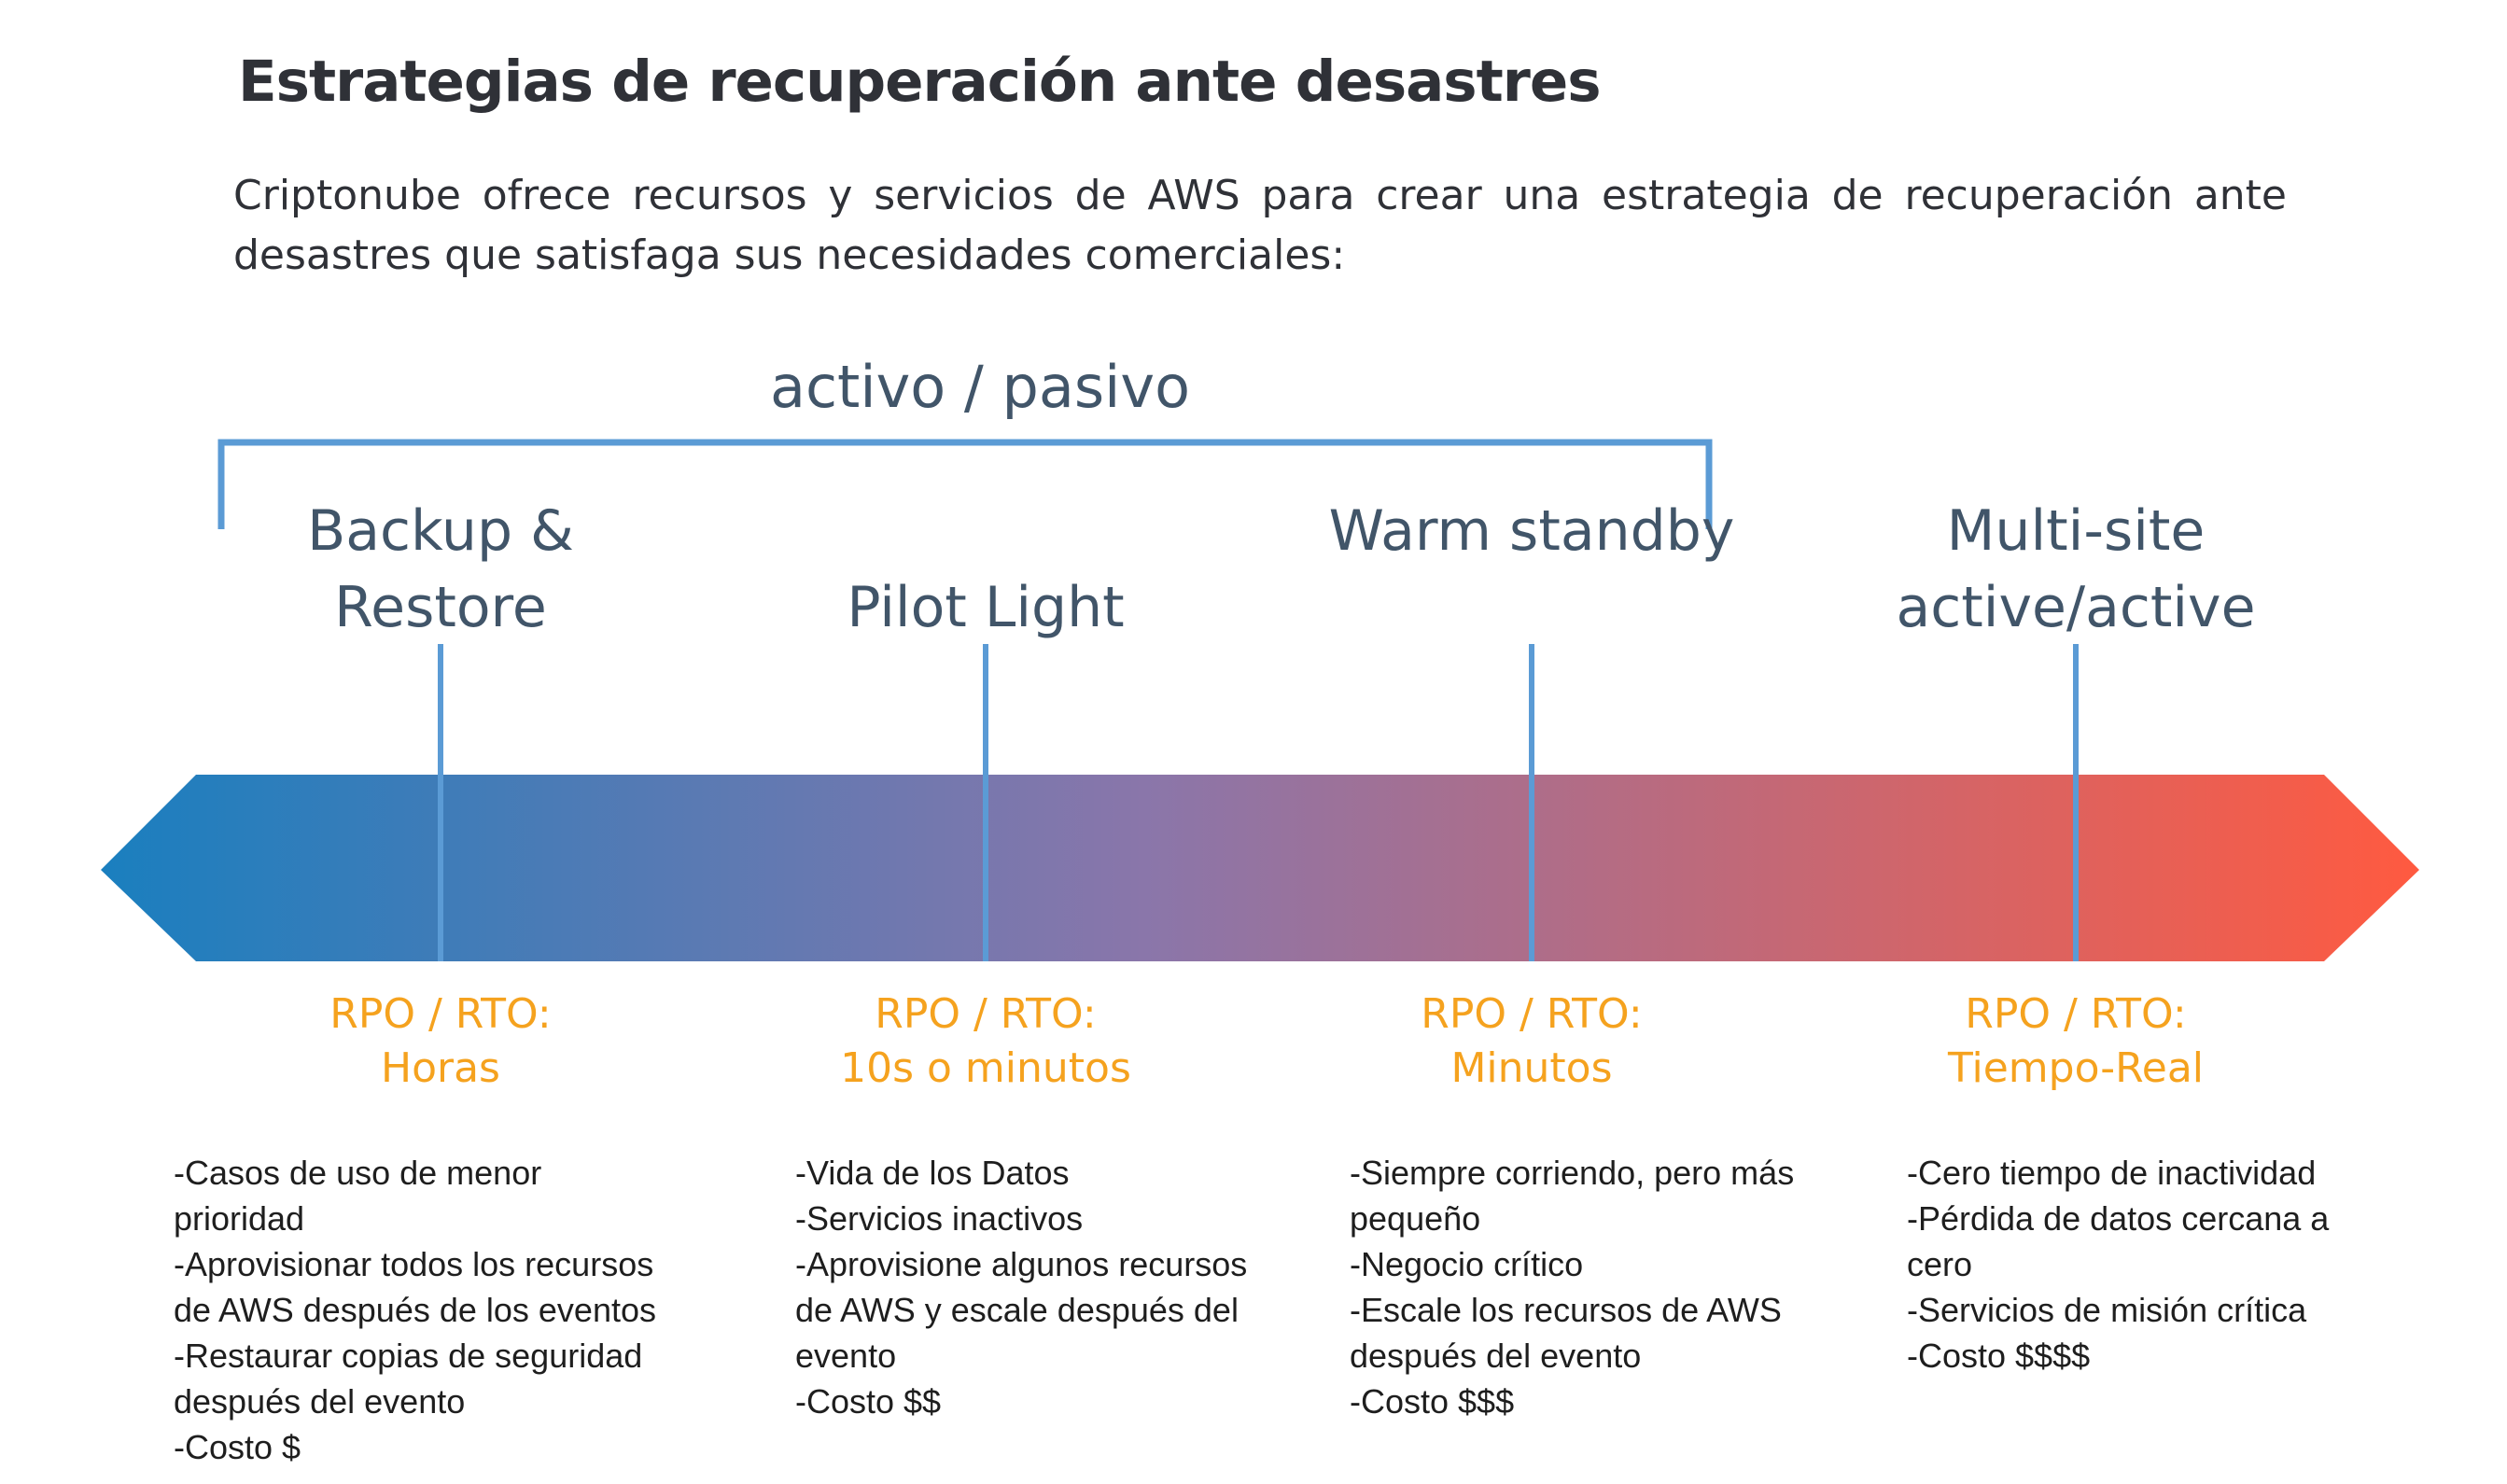  What do you see at coordinates (2076, 569) in the screenshot?
I see `strategy-name-multi-site: Multi-site active/active` at bounding box center [2076, 569].